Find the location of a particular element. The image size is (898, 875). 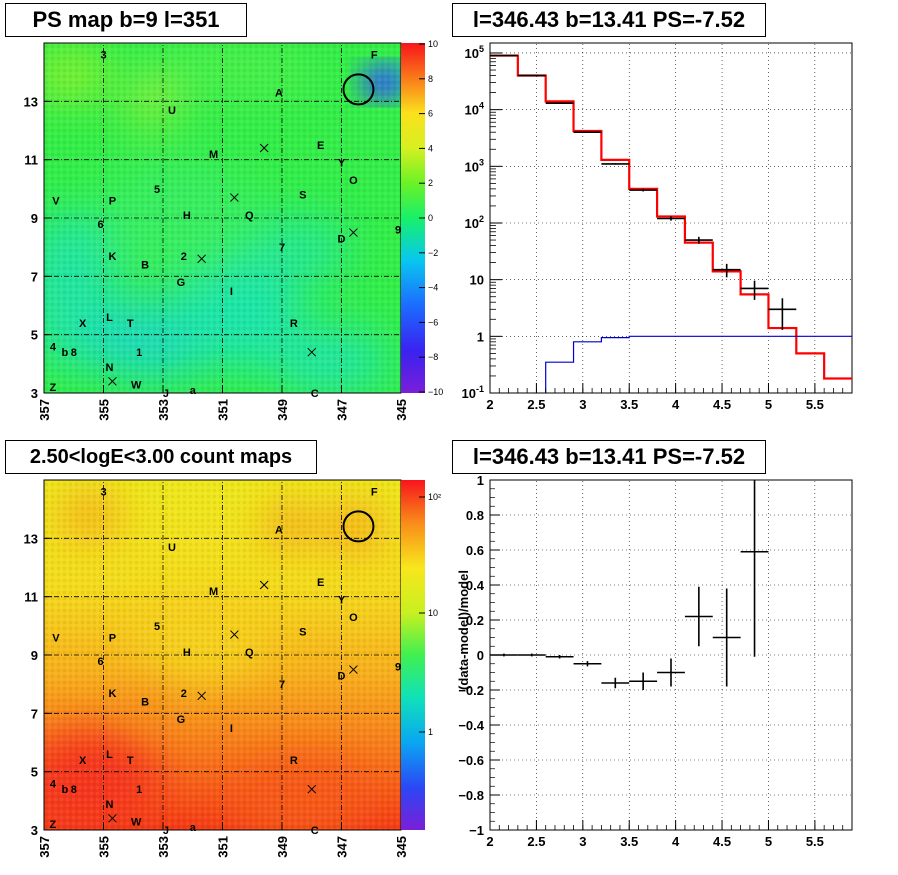

y-tick-label: 103 is located at coordinates (474, 165).